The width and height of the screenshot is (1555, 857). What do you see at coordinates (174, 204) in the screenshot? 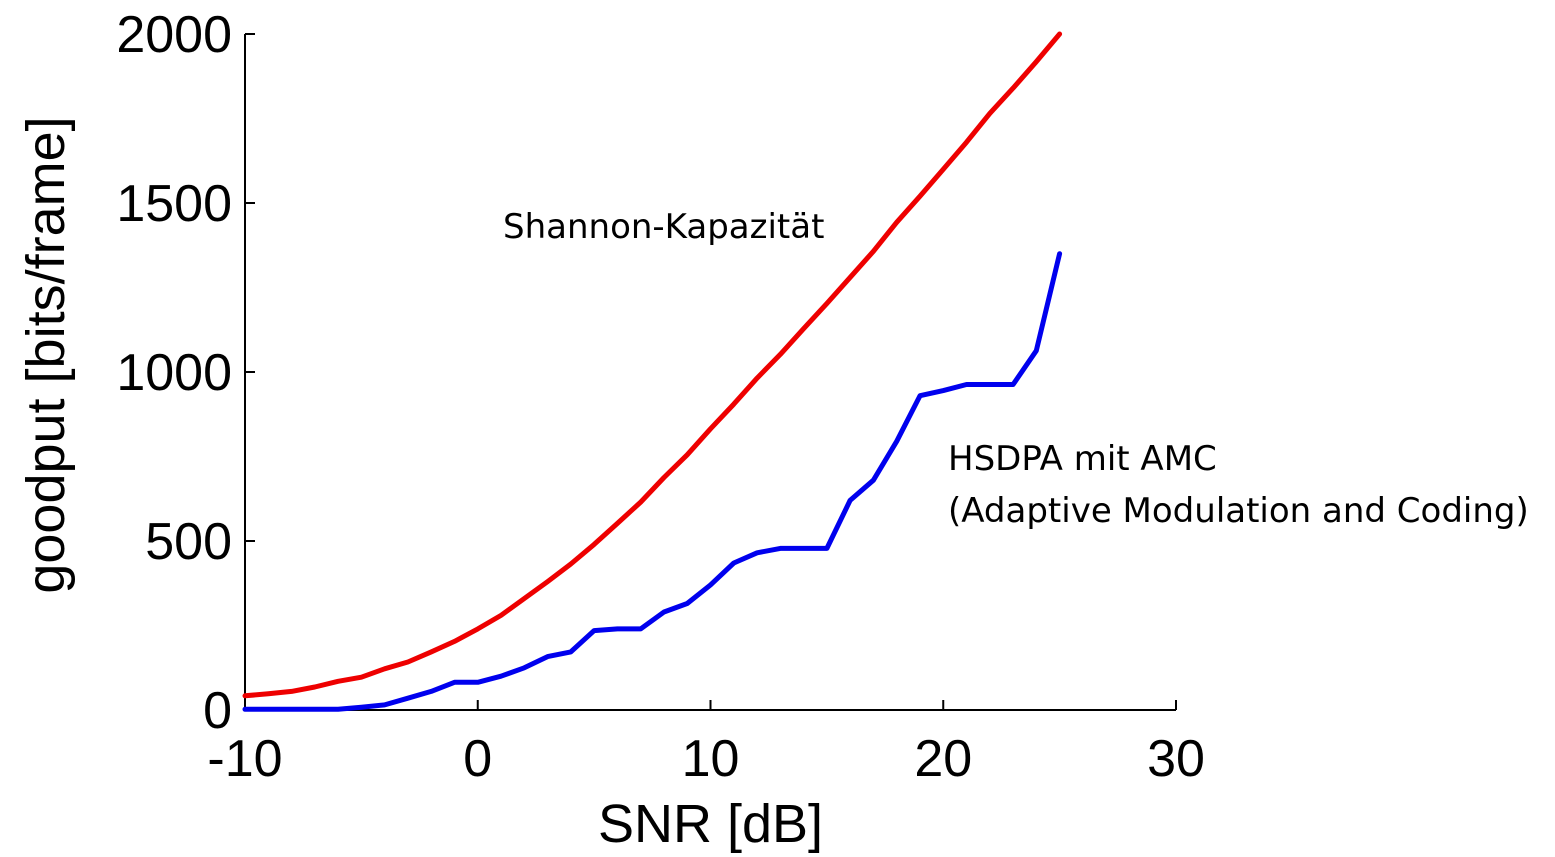
I see `y-tick-label: 1500` at bounding box center [174, 204].